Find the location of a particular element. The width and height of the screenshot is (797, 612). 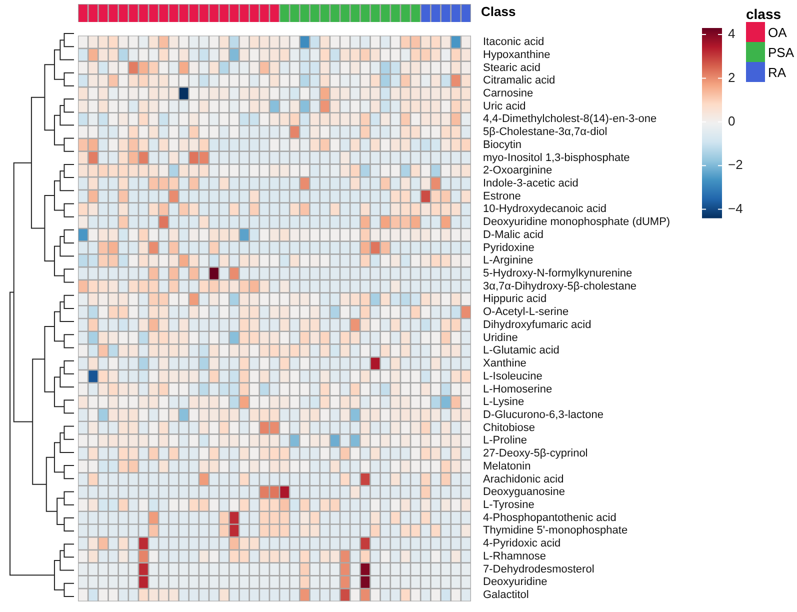

y-tick-label: Melatonin is located at coordinates (507, 466).